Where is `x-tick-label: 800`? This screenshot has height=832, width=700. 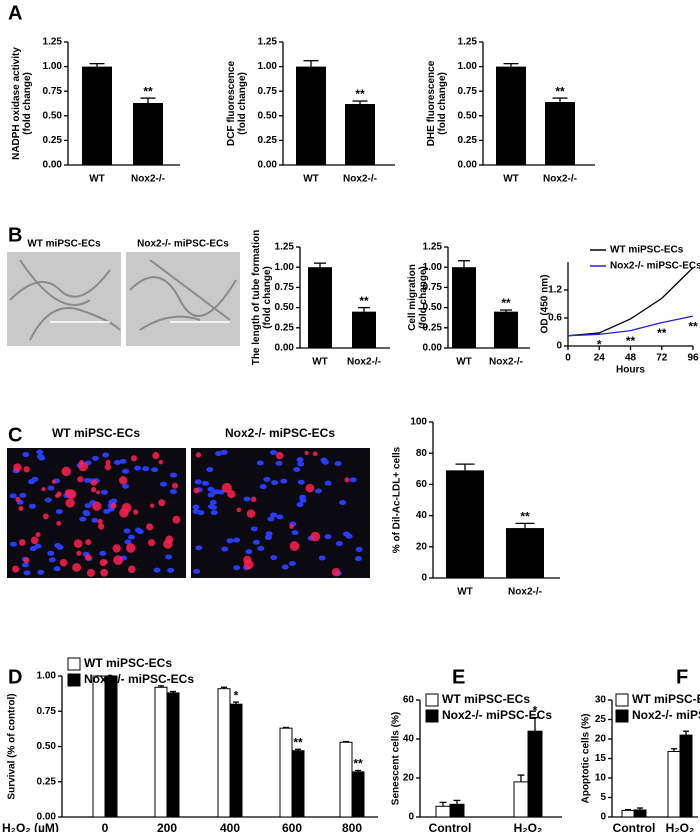 x-tick-label: 800 is located at coordinates (352, 826).